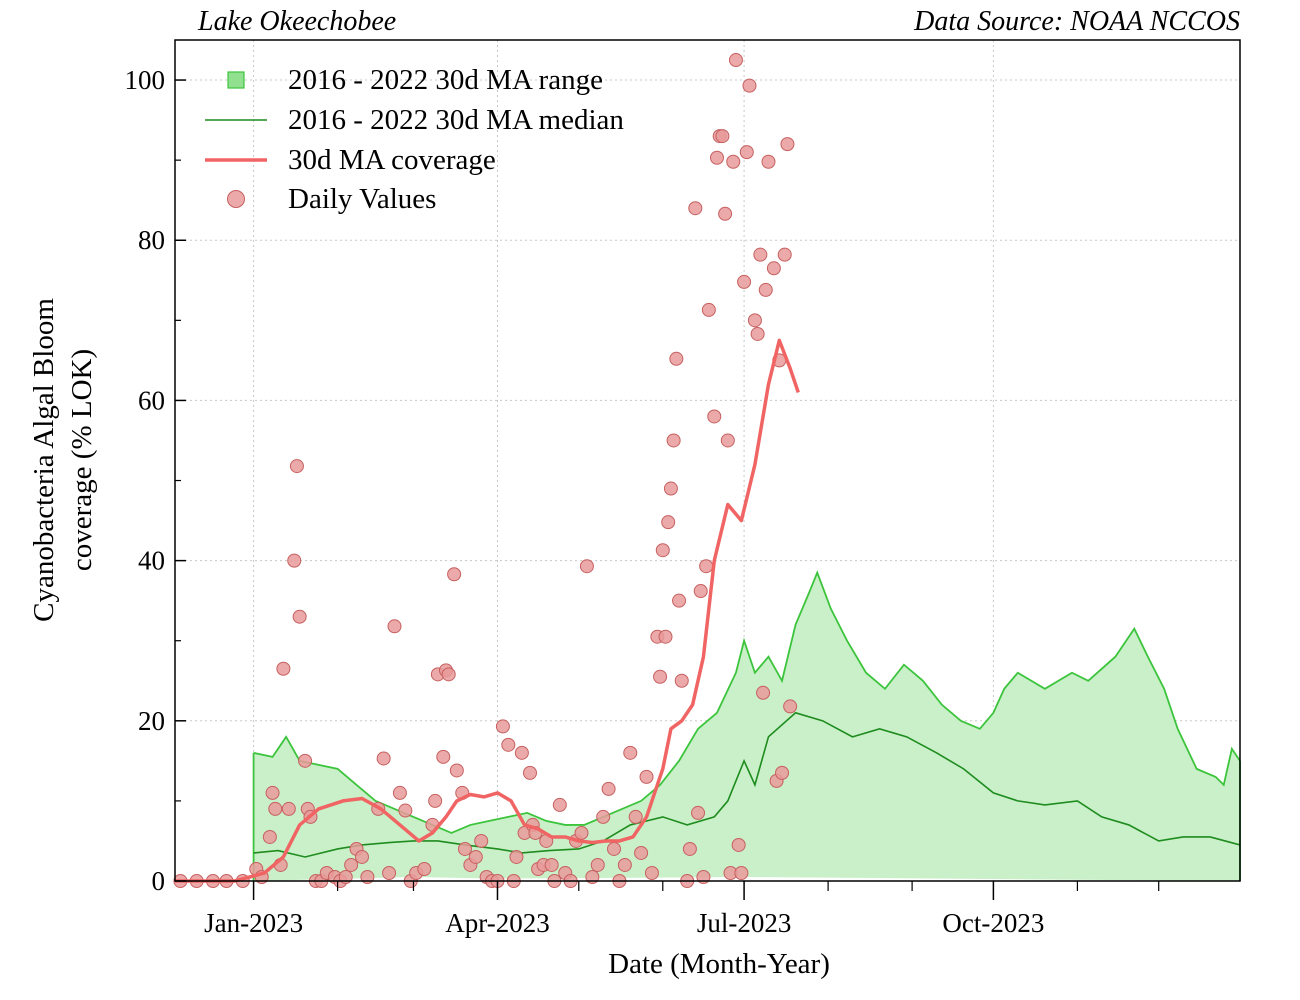  What do you see at coordinates (744, 923) in the screenshot?
I see `x-tick-label-2: Jul-2023` at bounding box center [744, 923].